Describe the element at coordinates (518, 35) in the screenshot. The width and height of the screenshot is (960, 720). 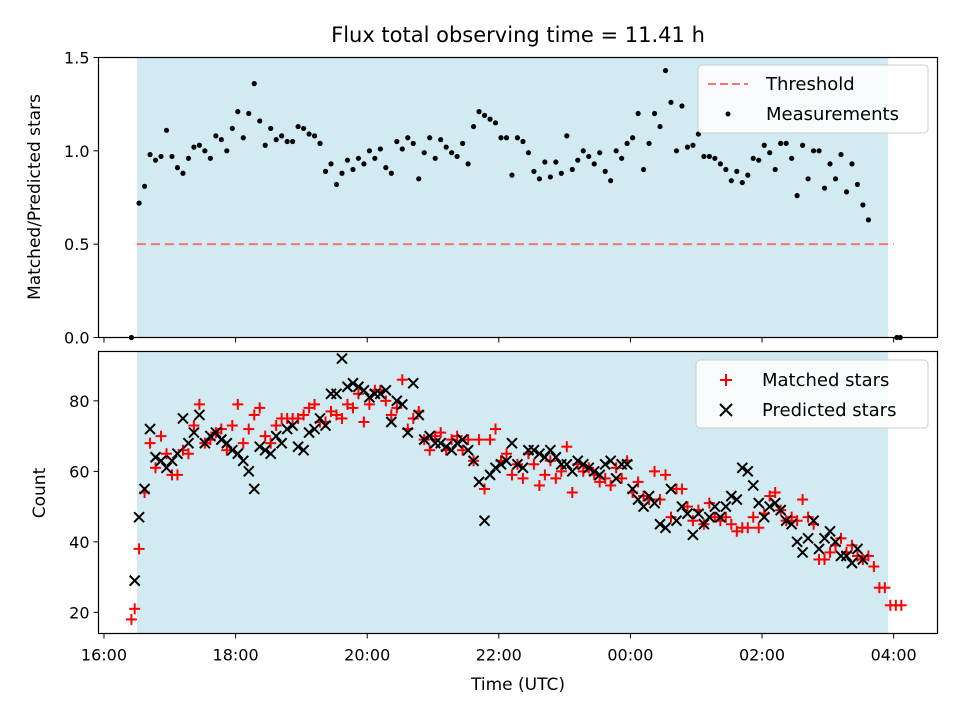
I see `chart-title: Flux total observing time = 11.41 h` at that location.